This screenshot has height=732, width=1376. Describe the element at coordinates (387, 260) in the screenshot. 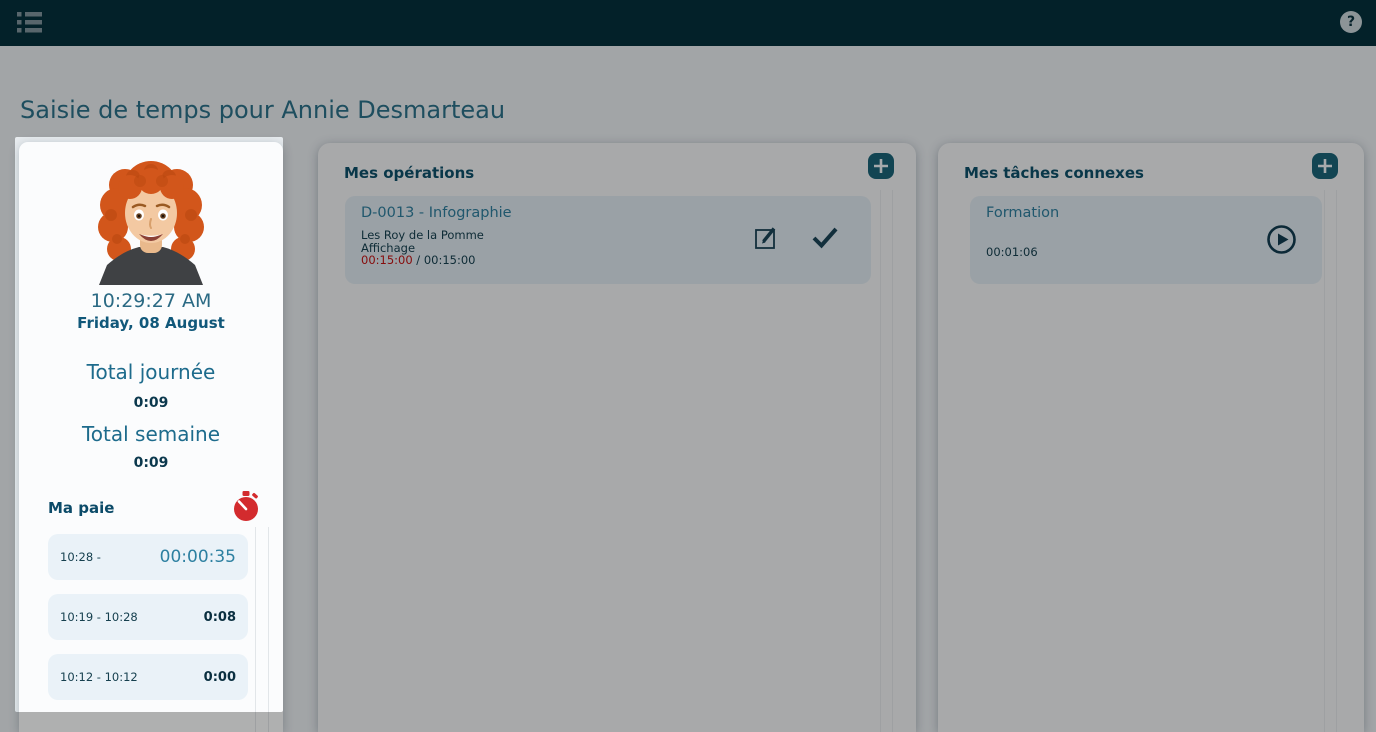

I see `time-spent: 00:15:00` at that location.